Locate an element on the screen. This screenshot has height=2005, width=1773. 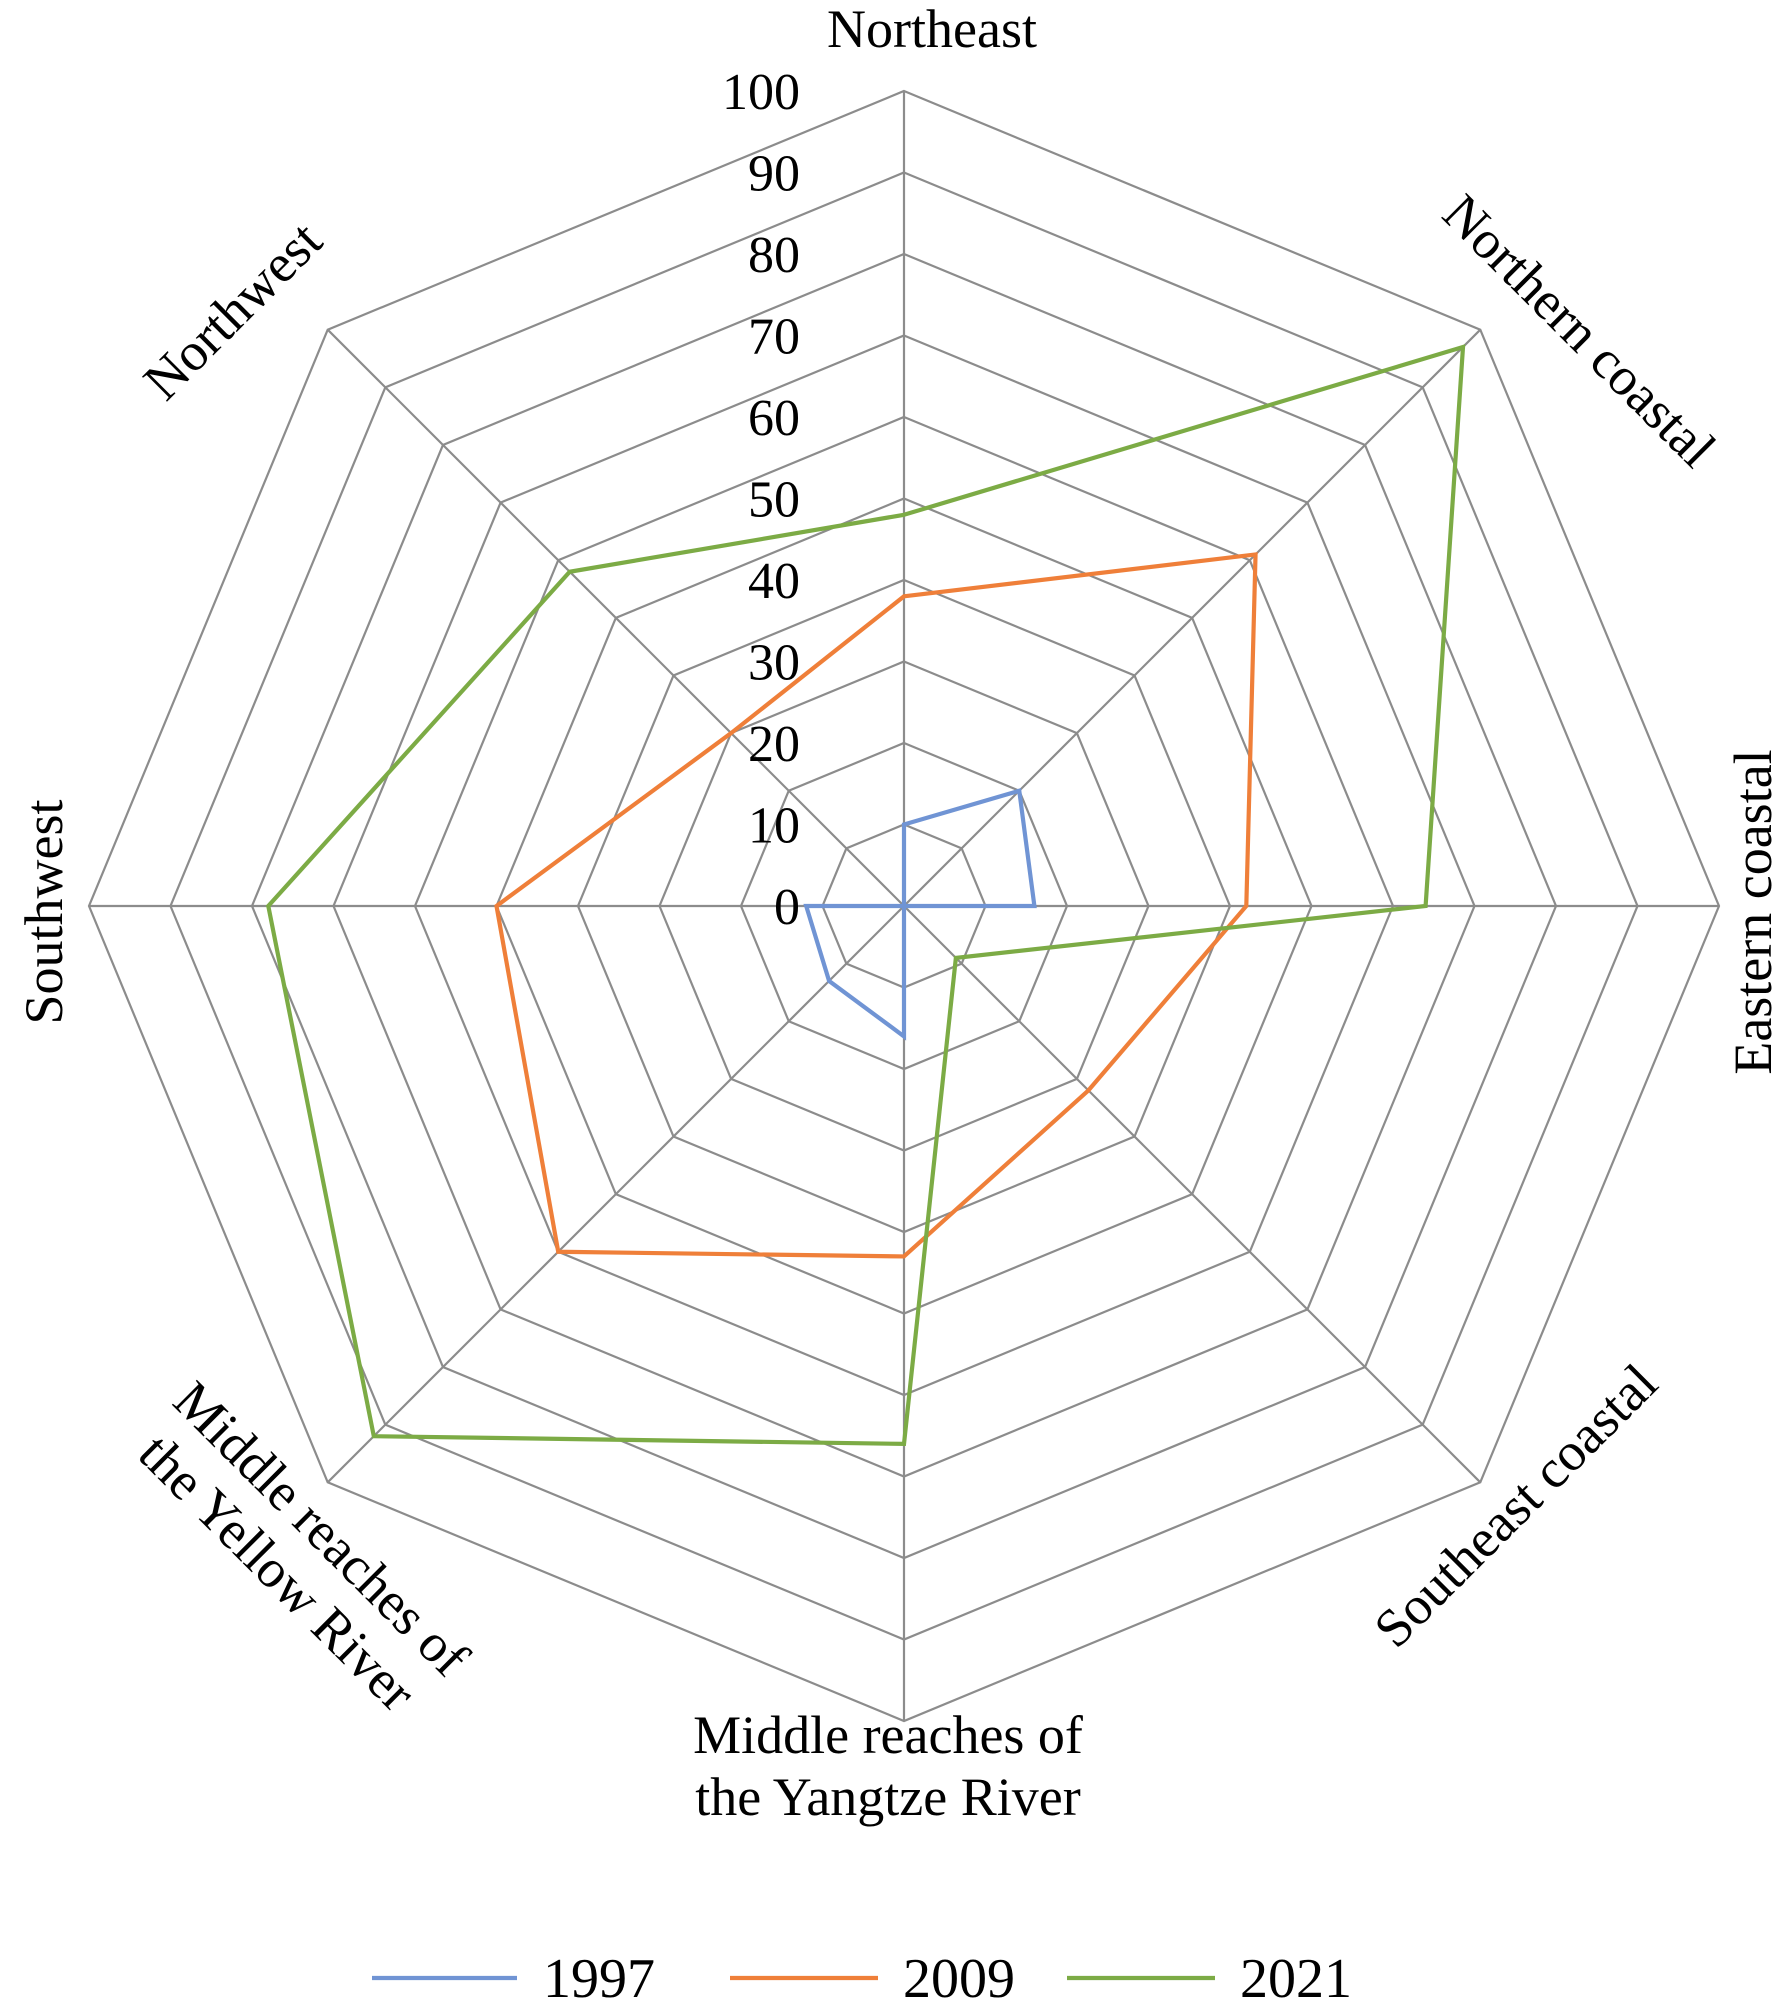
category-label-northern-coastal: Northern coastal is located at coordinates (1579, 331).